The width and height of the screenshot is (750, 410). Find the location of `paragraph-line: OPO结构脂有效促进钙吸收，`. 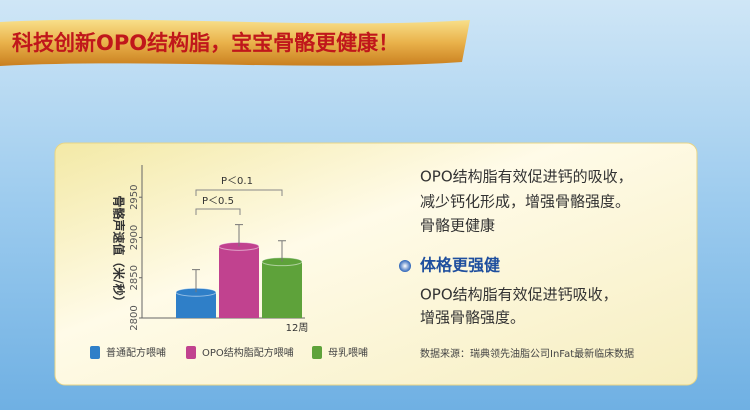

paragraph-line: OPO结构脂有效促进钙吸收， is located at coordinates (519, 295).